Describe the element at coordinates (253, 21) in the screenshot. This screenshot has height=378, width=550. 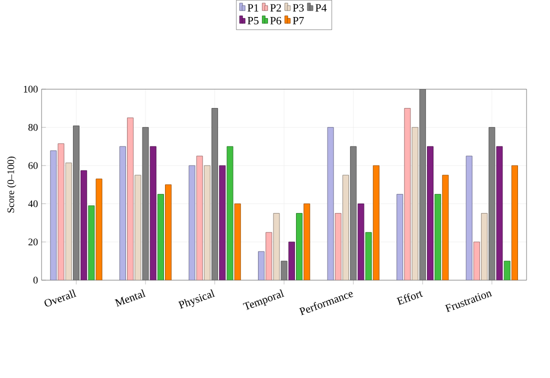
I see `legend-label: P5` at that location.